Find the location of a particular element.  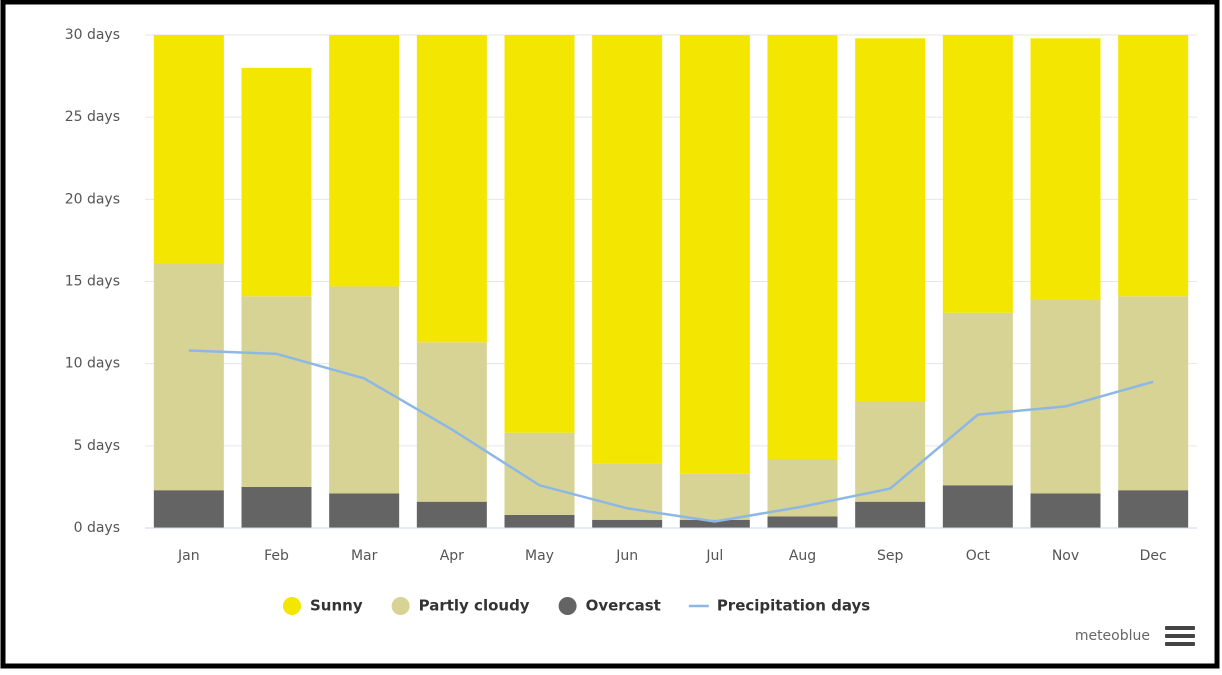

x-tick-label: Apr is located at coordinates (452, 556).